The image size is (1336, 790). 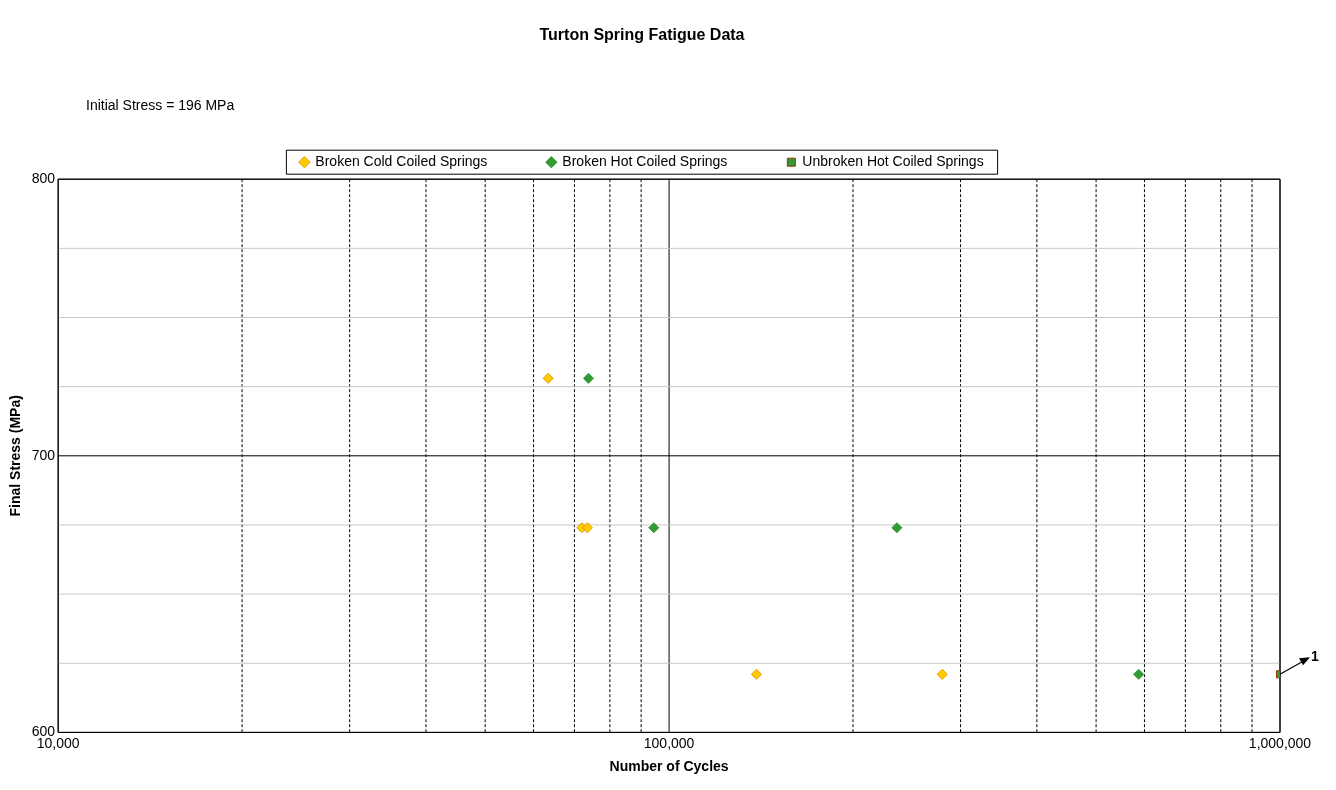 What do you see at coordinates (645, 161) in the screenshot?
I see `legend-label: Broken Hot Coiled Springs` at bounding box center [645, 161].